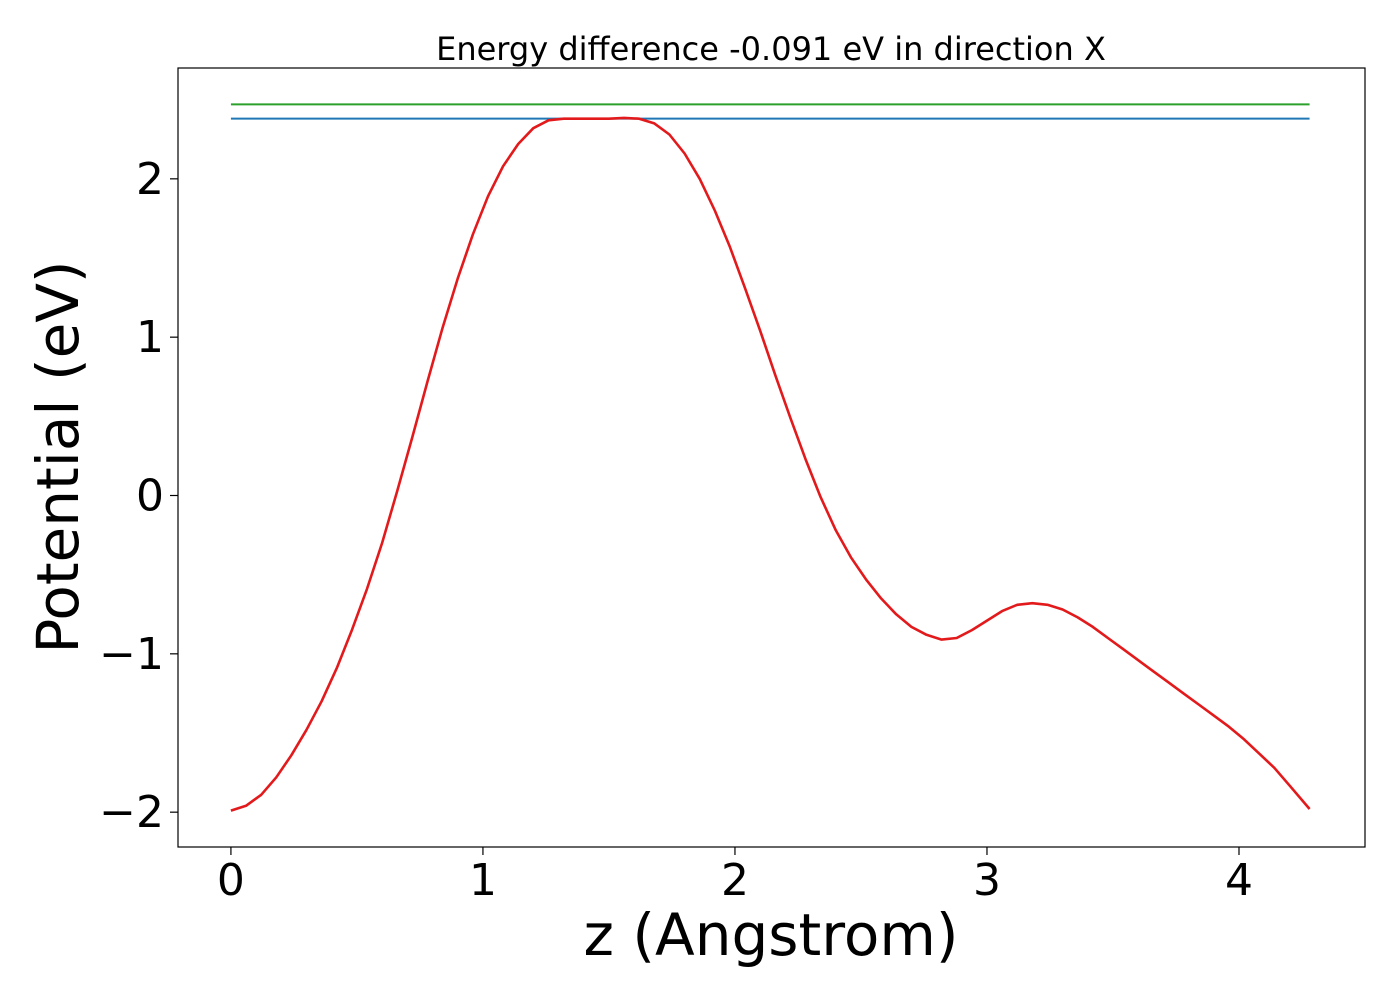 The height and width of the screenshot is (1000, 1400). What do you see at coordinates (131, 812) in the screenshot?
I see `y-tick-label: −2` at bounding box center [131, 812].